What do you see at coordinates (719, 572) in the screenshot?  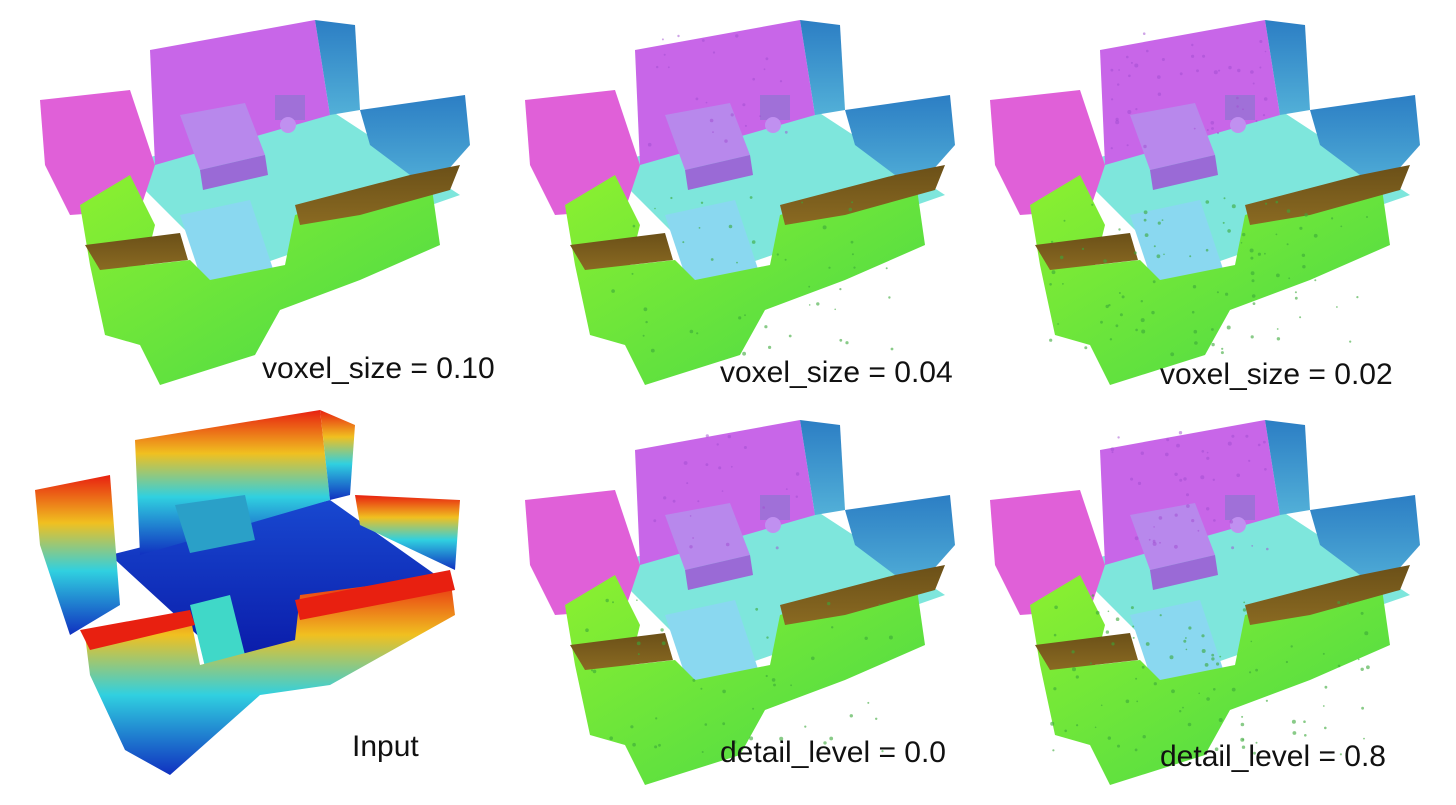 I see `bed-side` at bounding box center [719, 572].